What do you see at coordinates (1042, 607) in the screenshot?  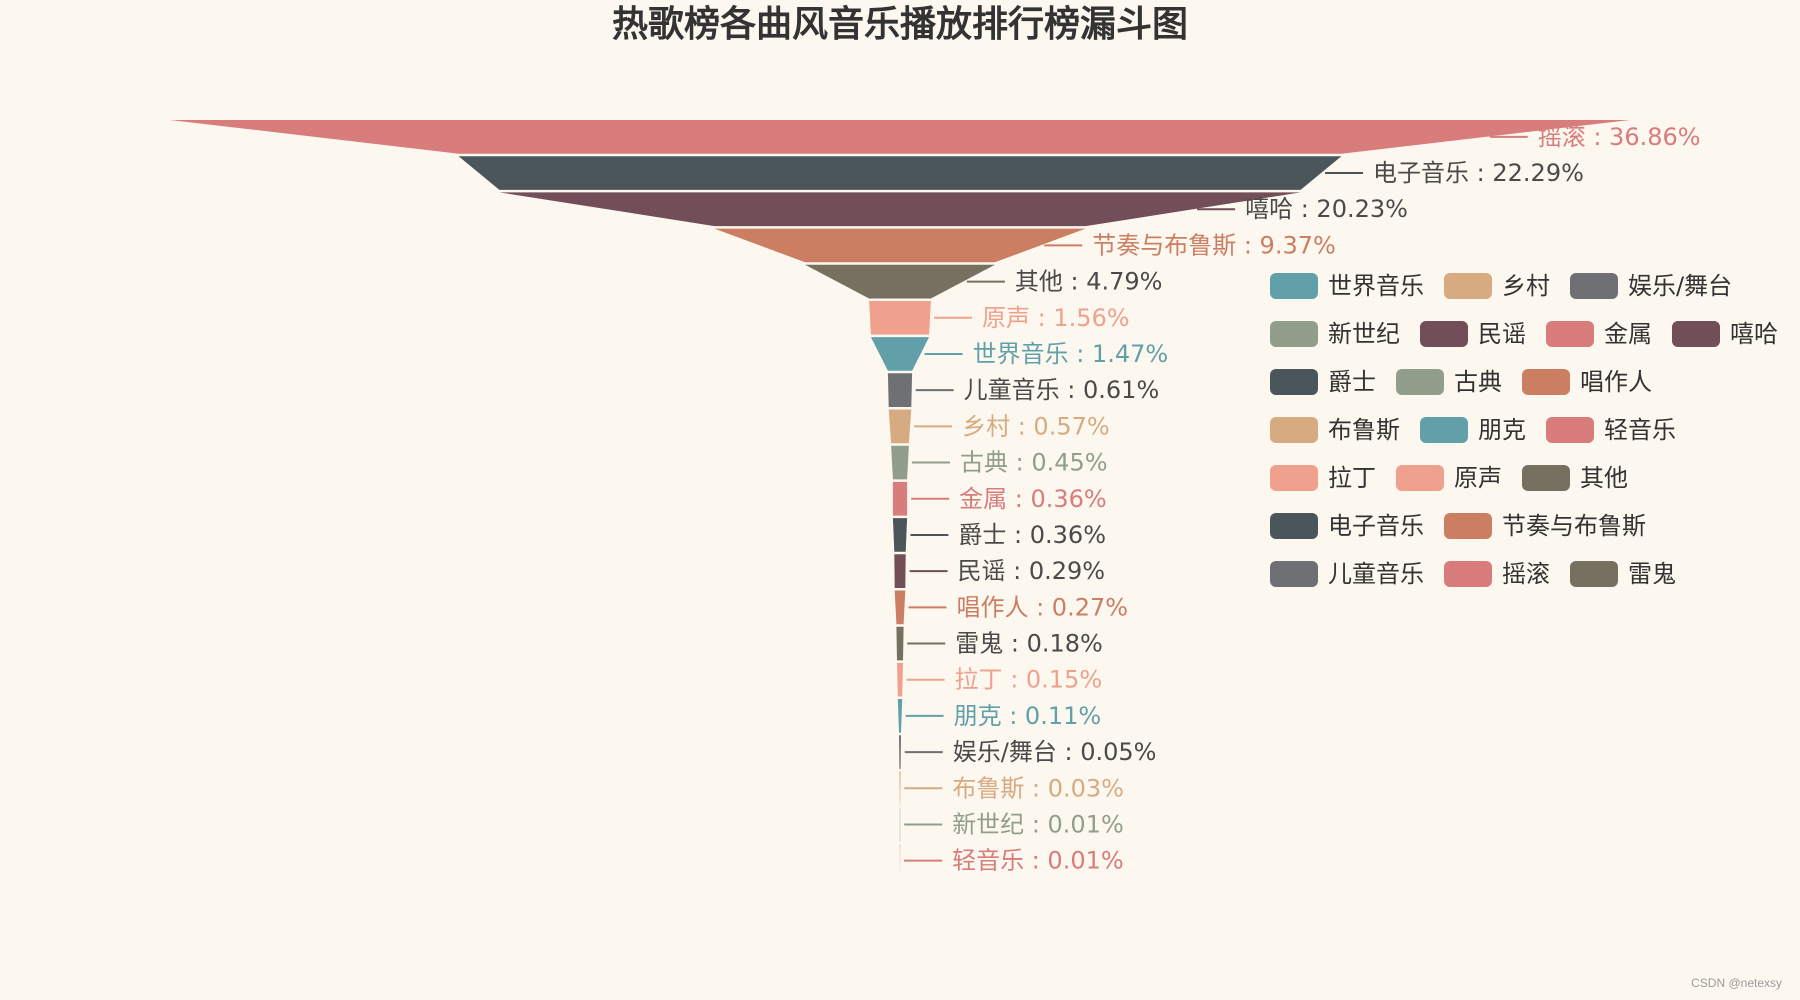 I see `data-label-13: 唱作人 : 0.27%` at bounding box center [1042, 607].